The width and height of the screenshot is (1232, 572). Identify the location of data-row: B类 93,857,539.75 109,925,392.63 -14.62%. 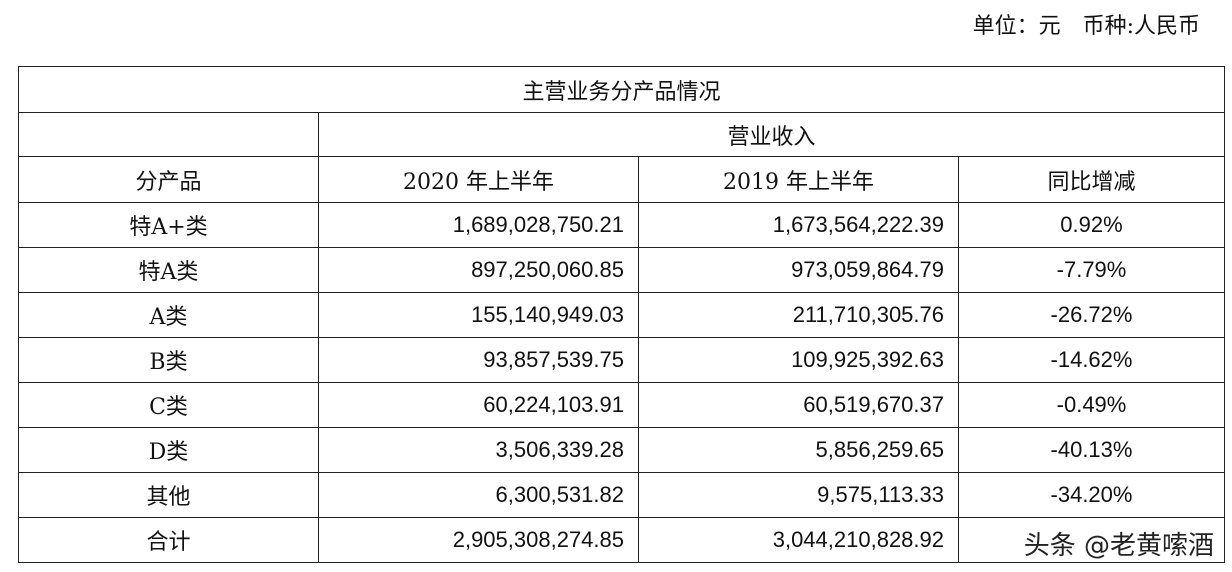
(621, 360).